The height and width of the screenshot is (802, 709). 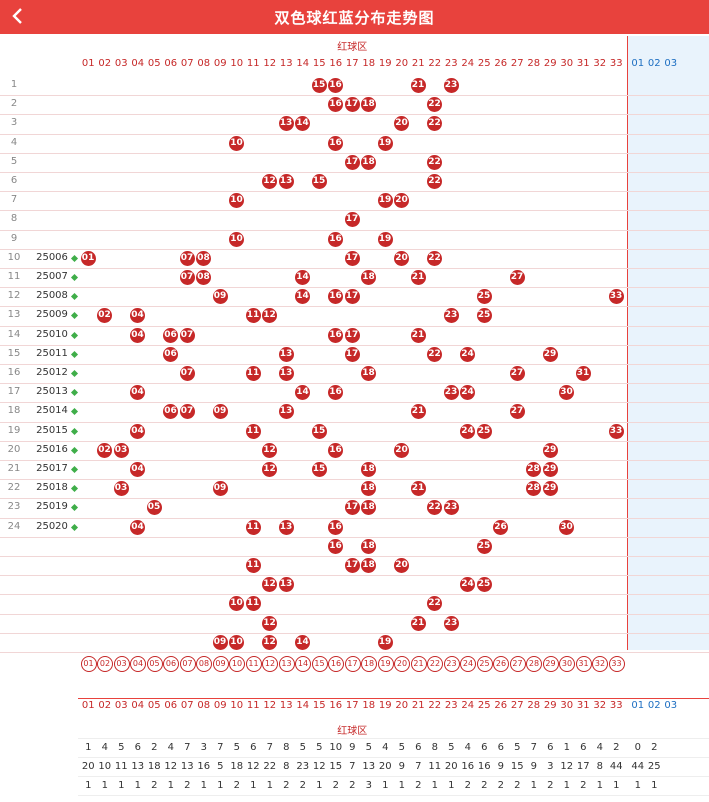 What do you see at coordinates (253, 664) in the screenshot?
I see `red-number-circle: 11` at bounding box center [253, 664].